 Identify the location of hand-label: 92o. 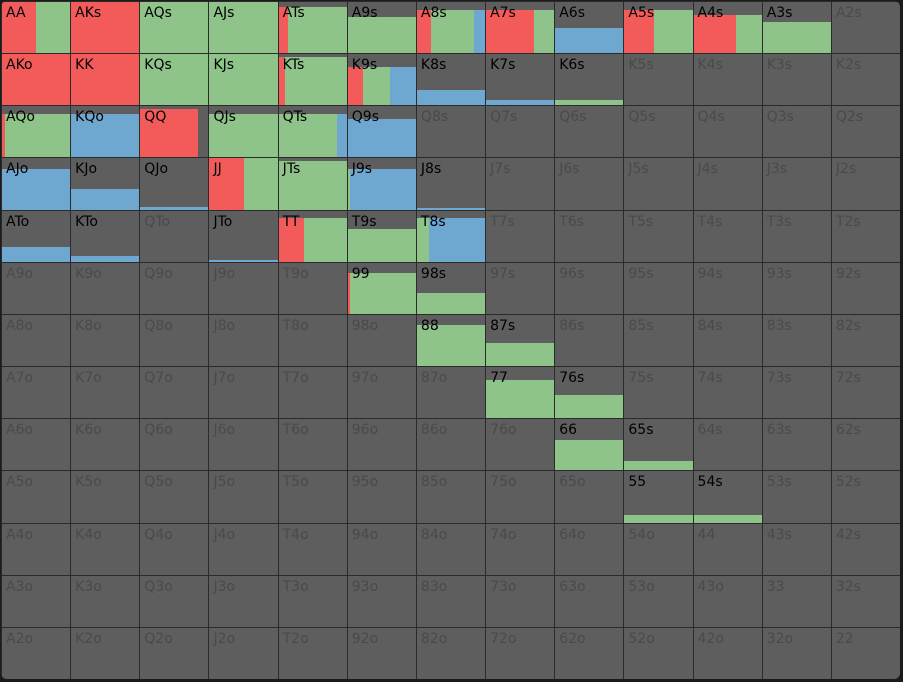
(365, 638).